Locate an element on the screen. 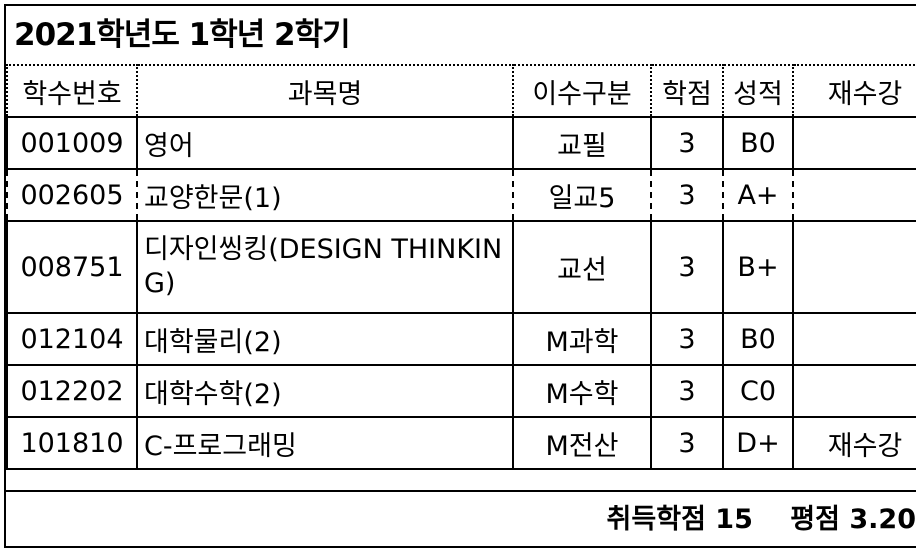 This screenshot has height=552, width=916. course-name: 대학물리(2) is located at coordinates (325, 339).